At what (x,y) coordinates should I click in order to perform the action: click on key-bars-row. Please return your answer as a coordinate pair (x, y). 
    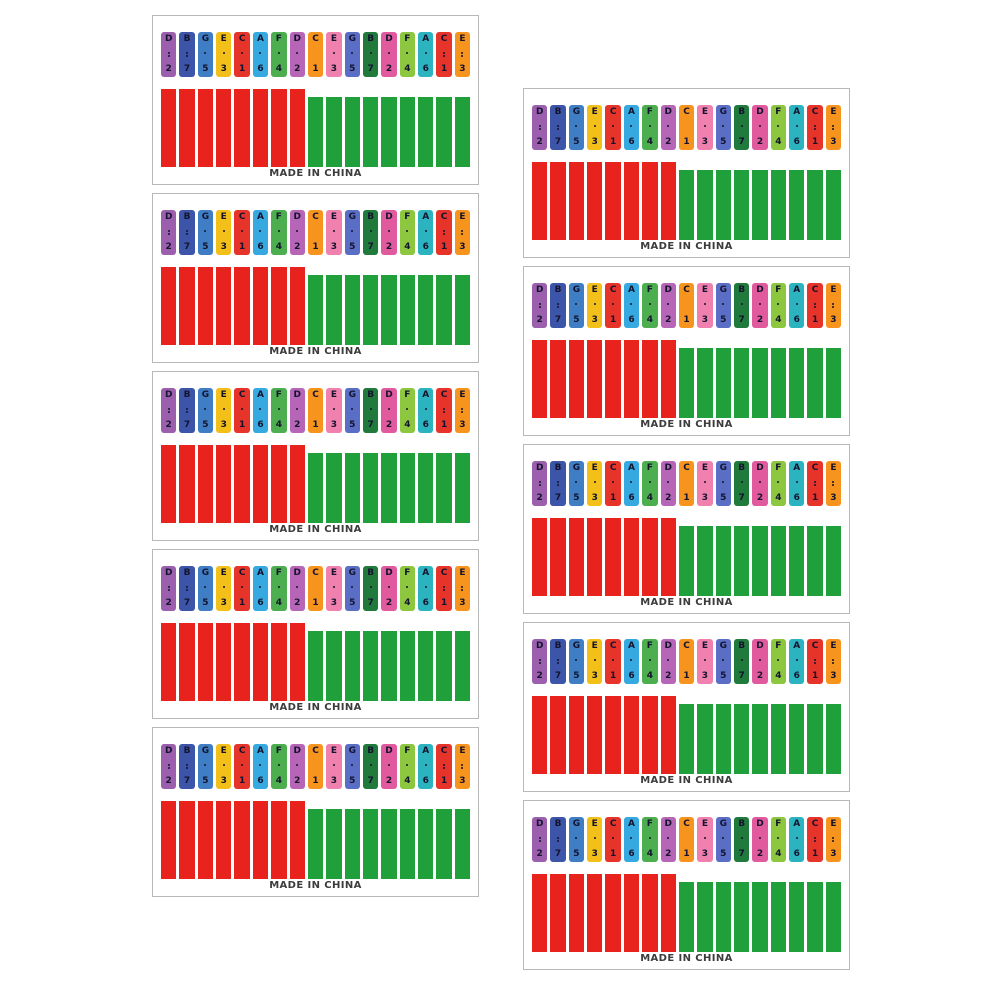
    Looking at the image, I should click on (687, 379).